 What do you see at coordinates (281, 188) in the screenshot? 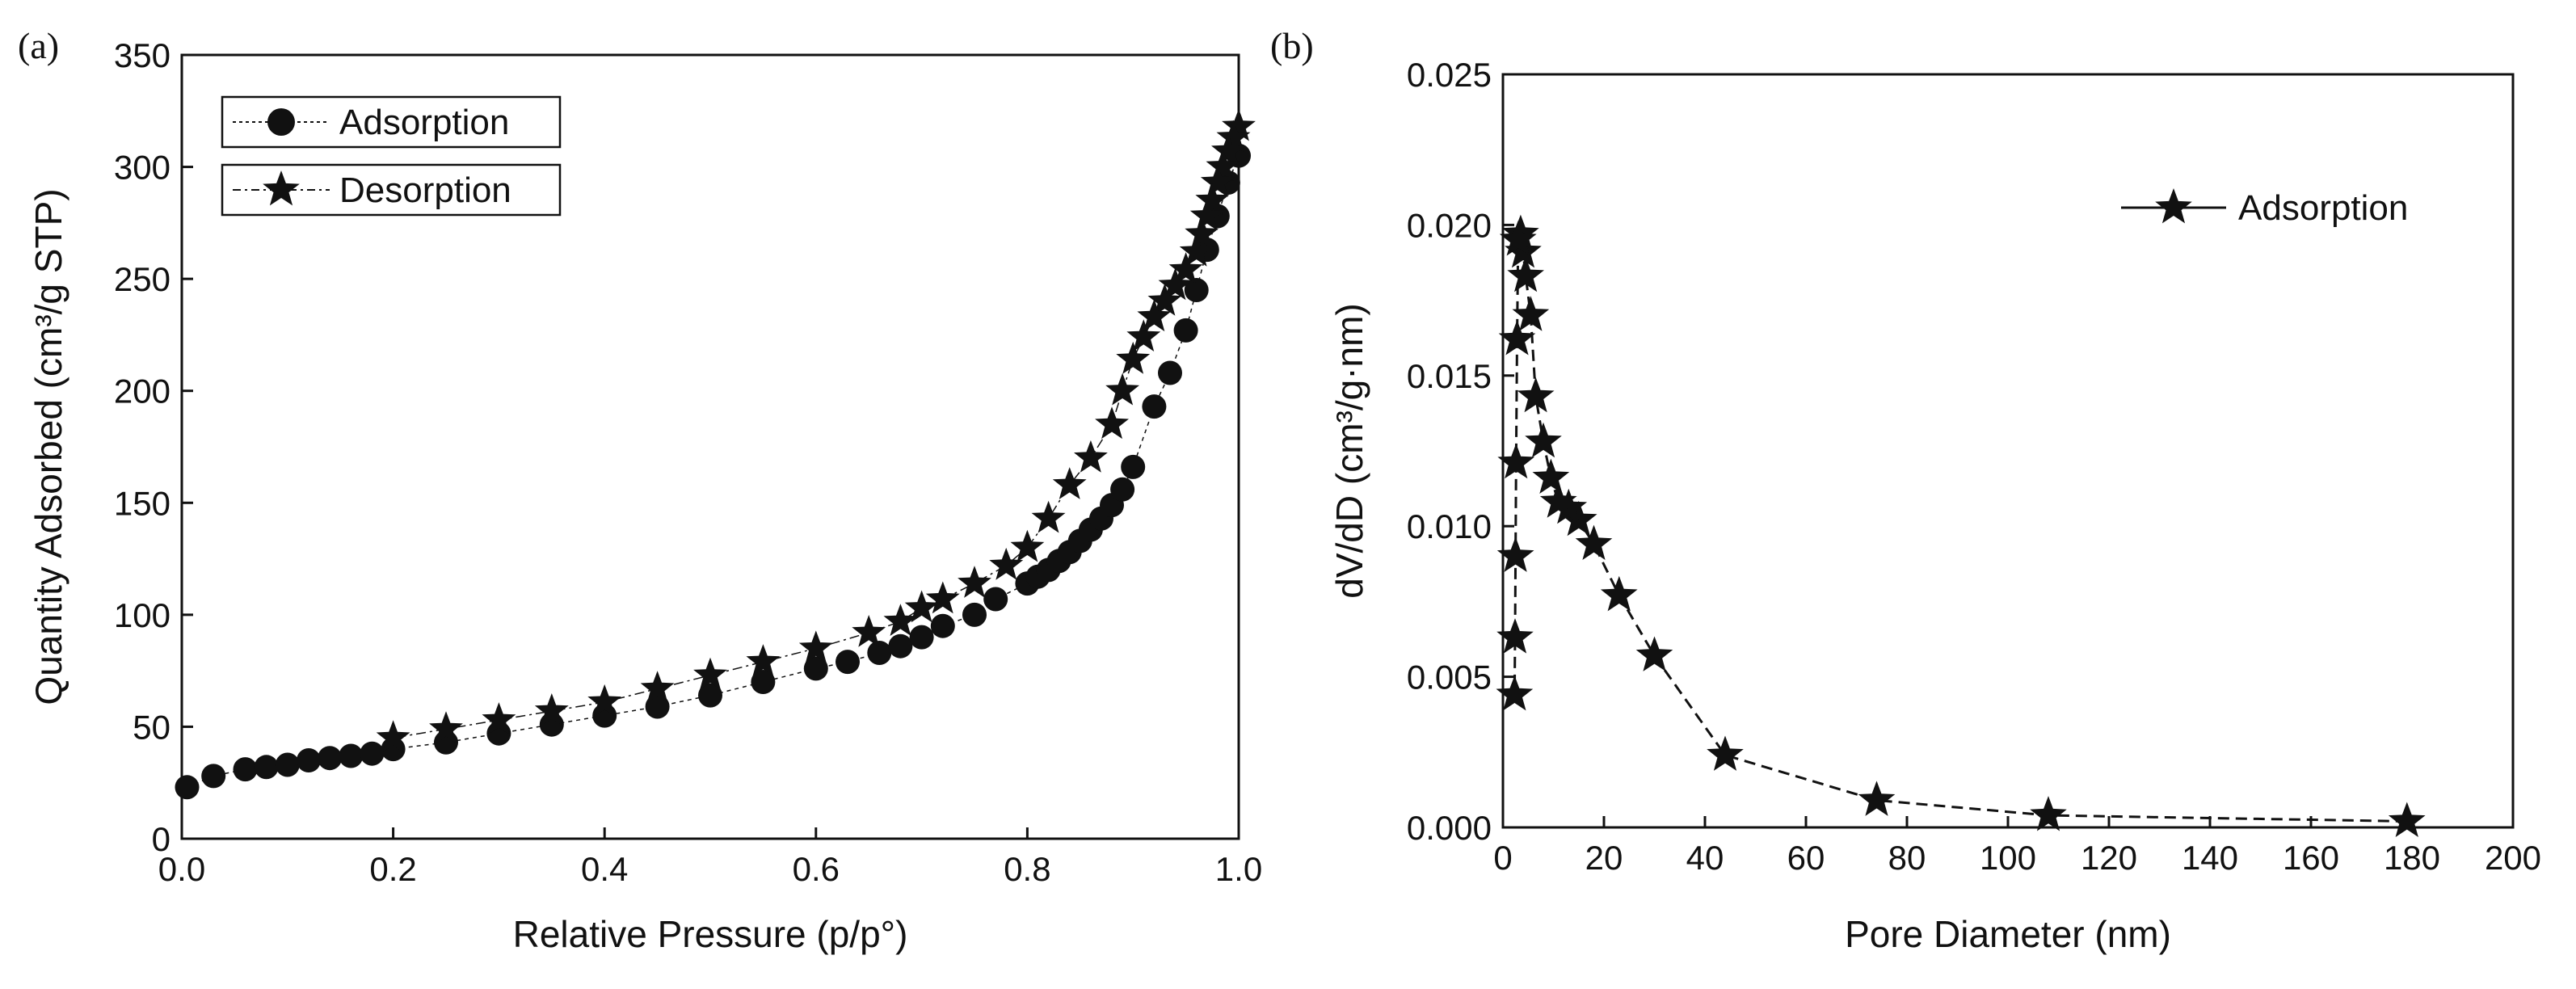
I see `legend-a-marker-desorption` at bounding box center [281, 188].